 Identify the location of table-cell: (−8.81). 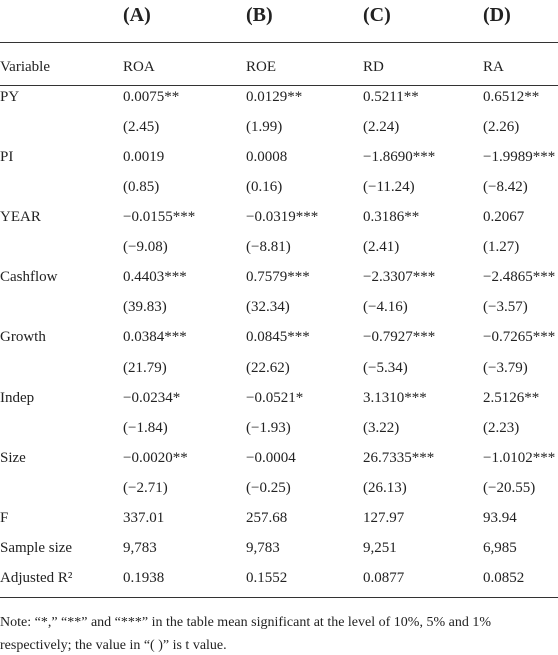
(268, 247).